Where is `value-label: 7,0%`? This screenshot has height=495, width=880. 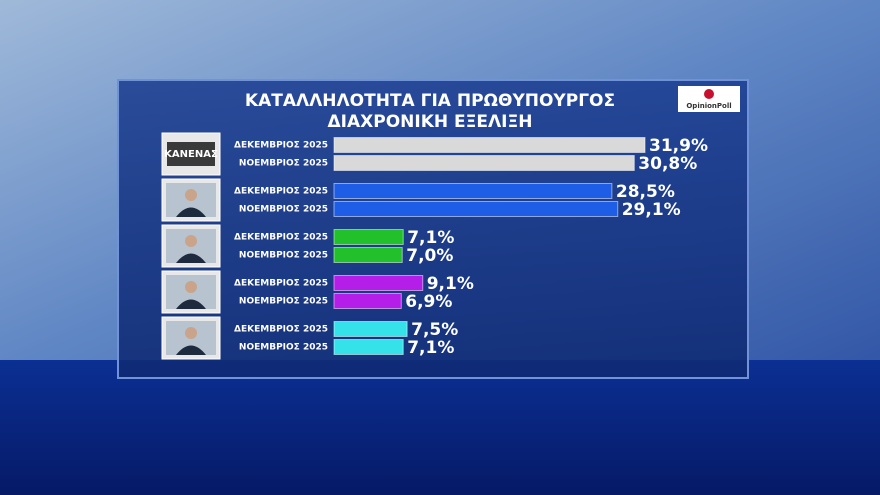
value-label: 7,0% is located at coordinates (429, 256).